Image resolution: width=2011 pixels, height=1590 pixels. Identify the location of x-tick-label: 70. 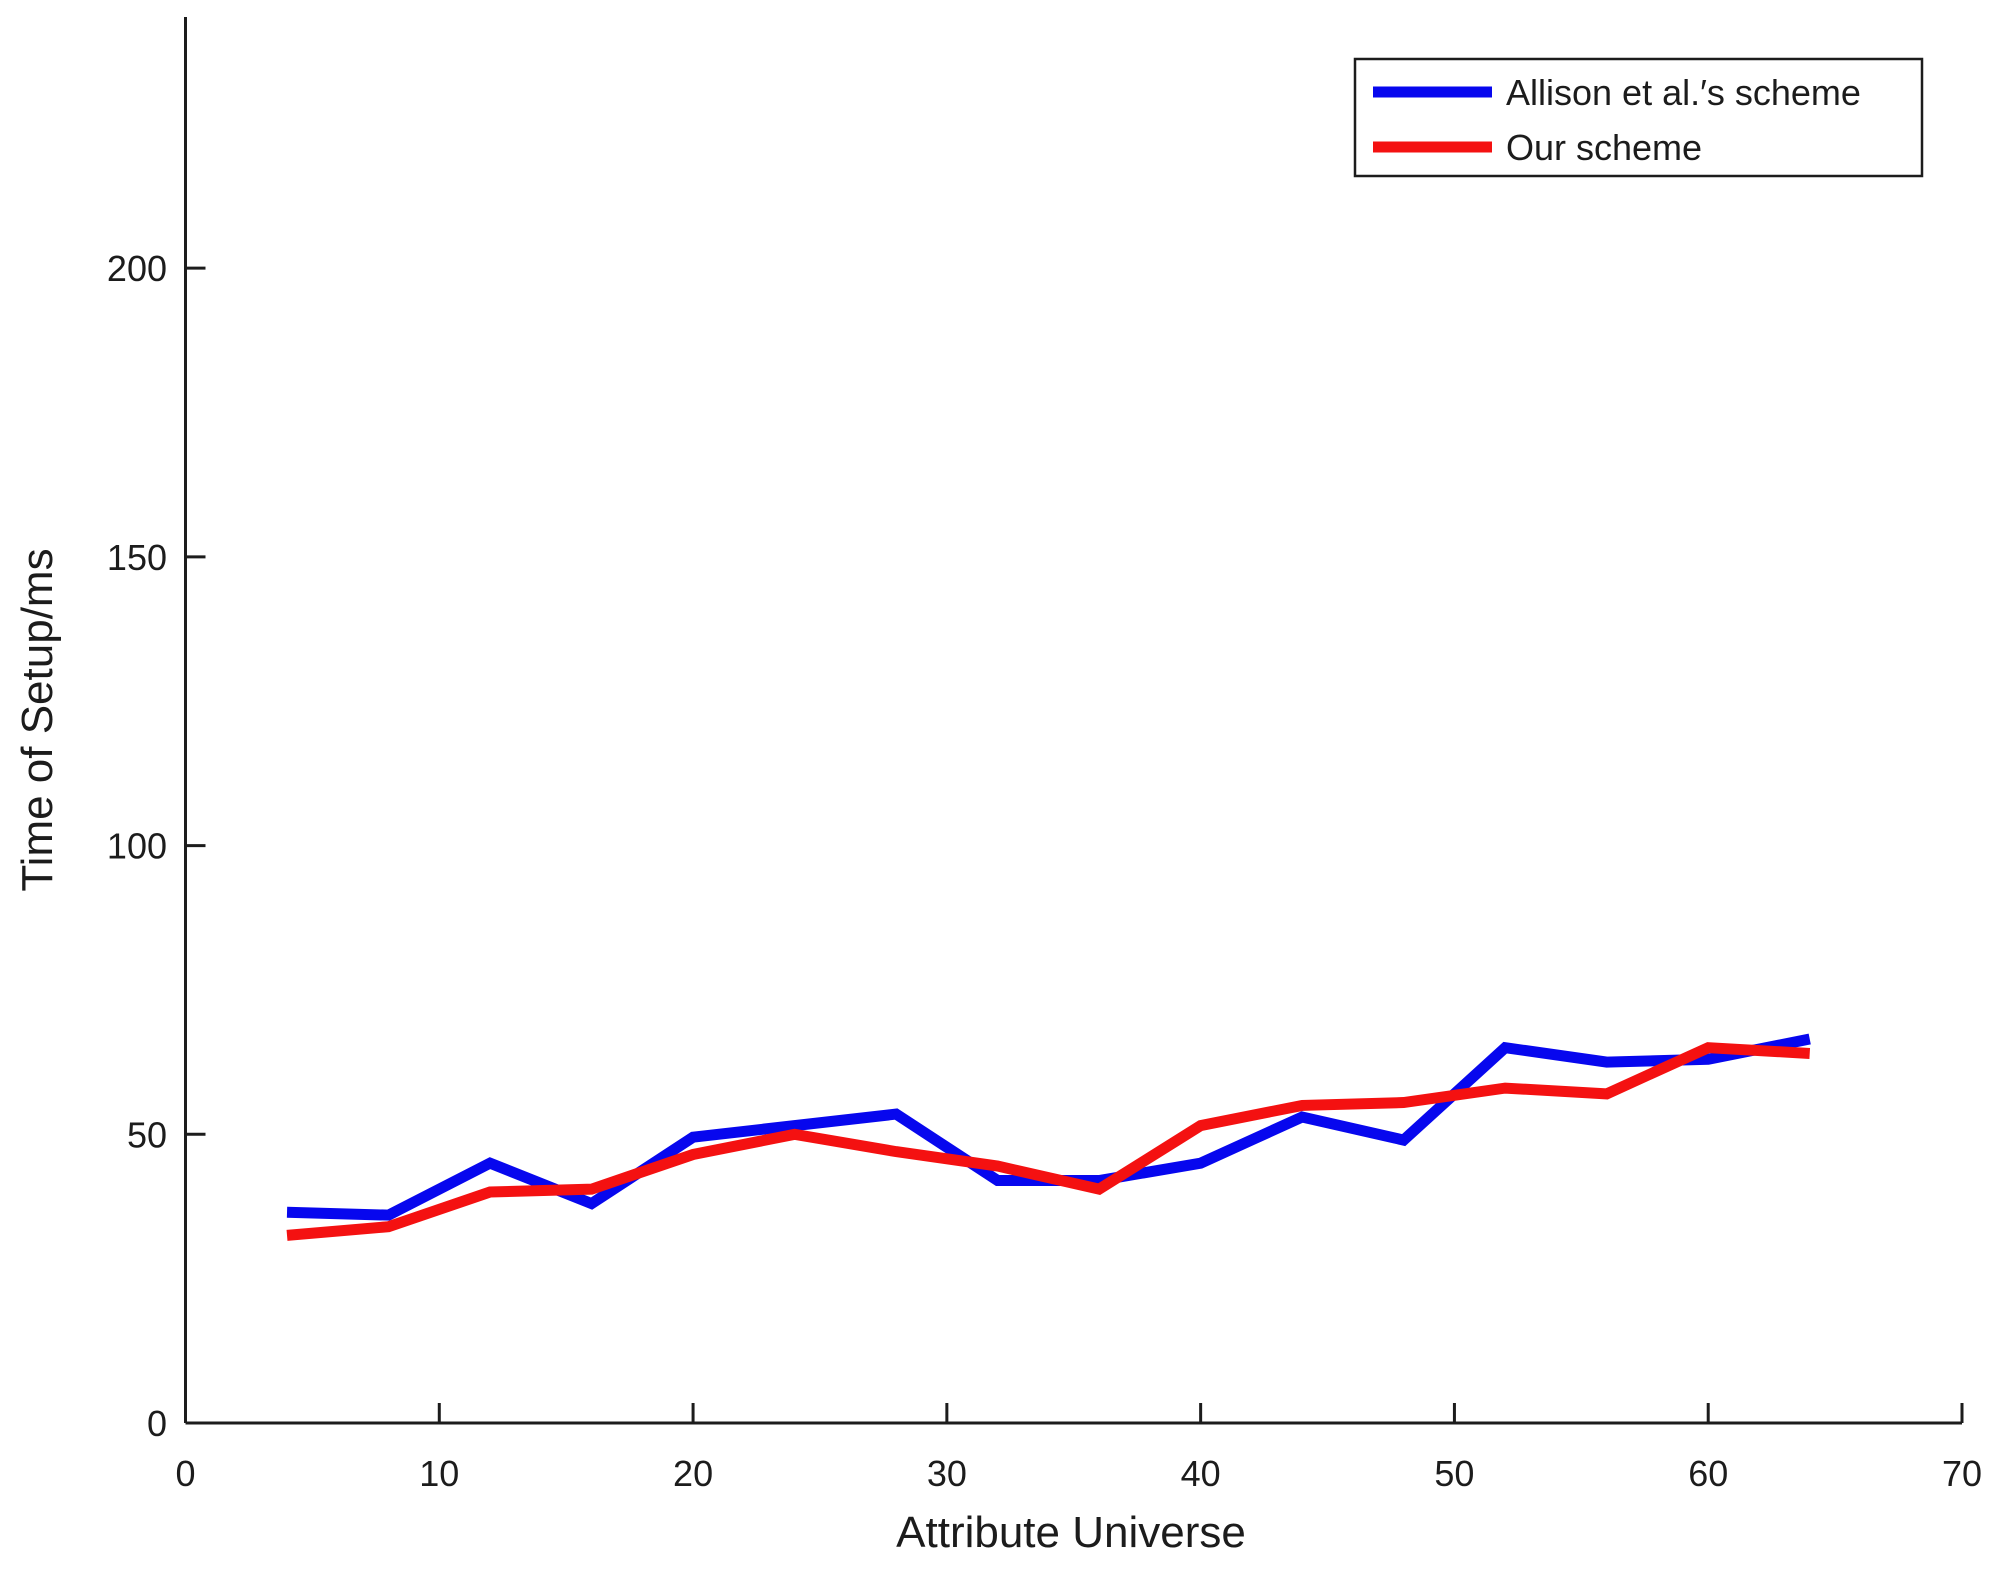
(1962, 1473).